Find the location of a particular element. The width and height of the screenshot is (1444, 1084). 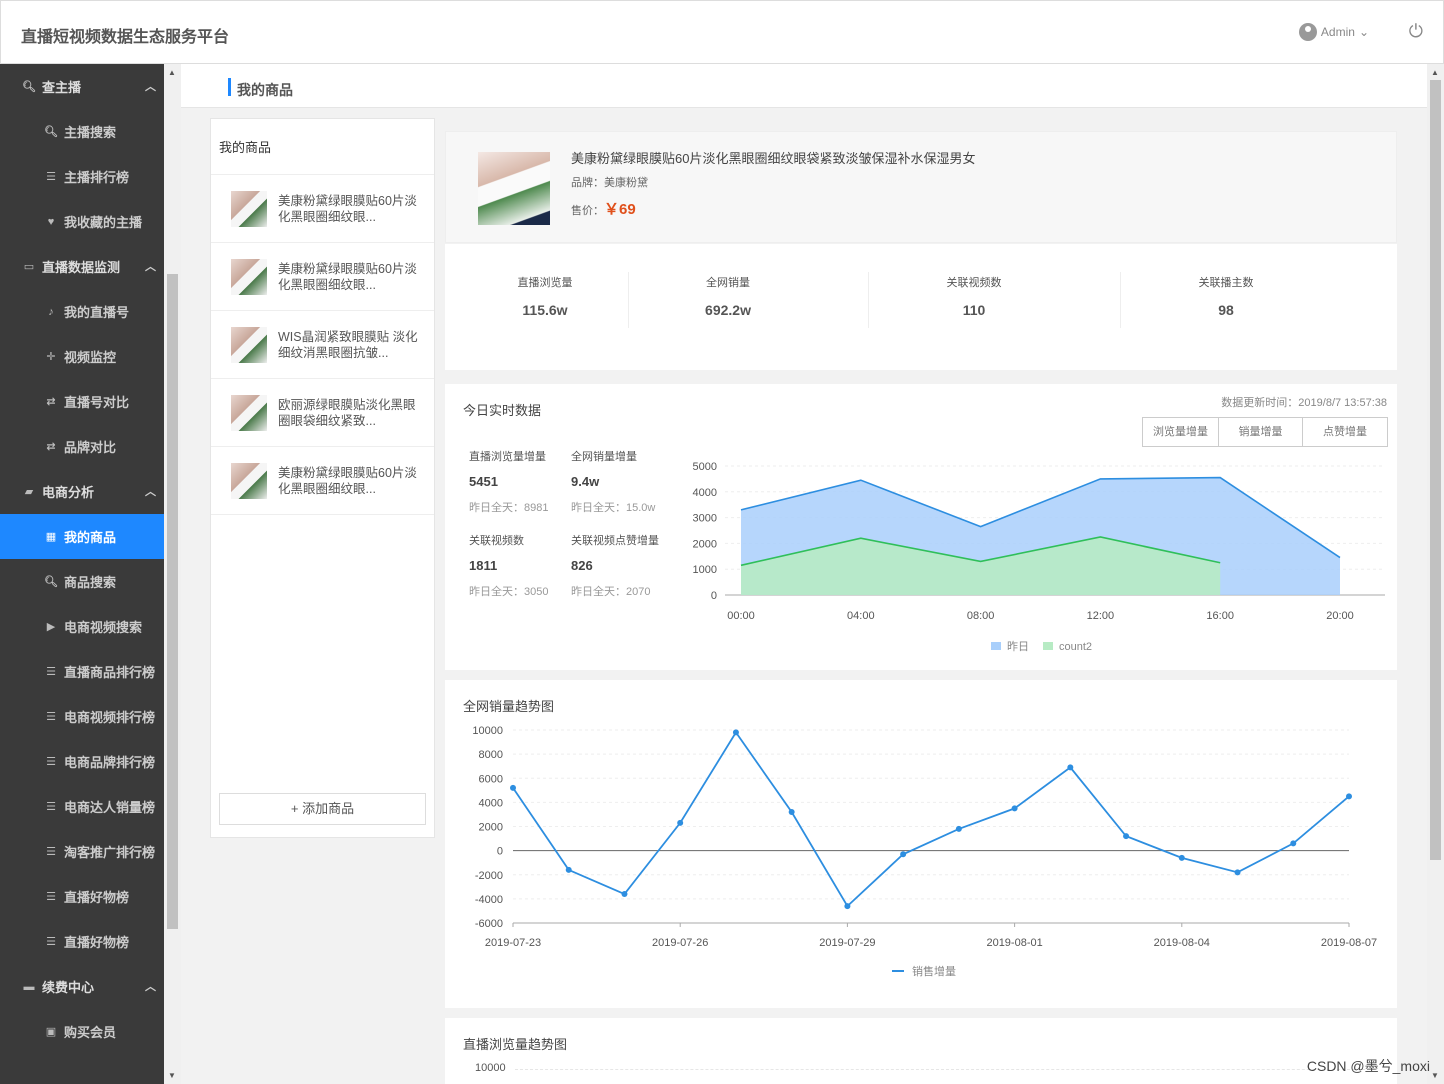

views-increment-button: 浏览量增量 is located at coordinates (1181, 432).